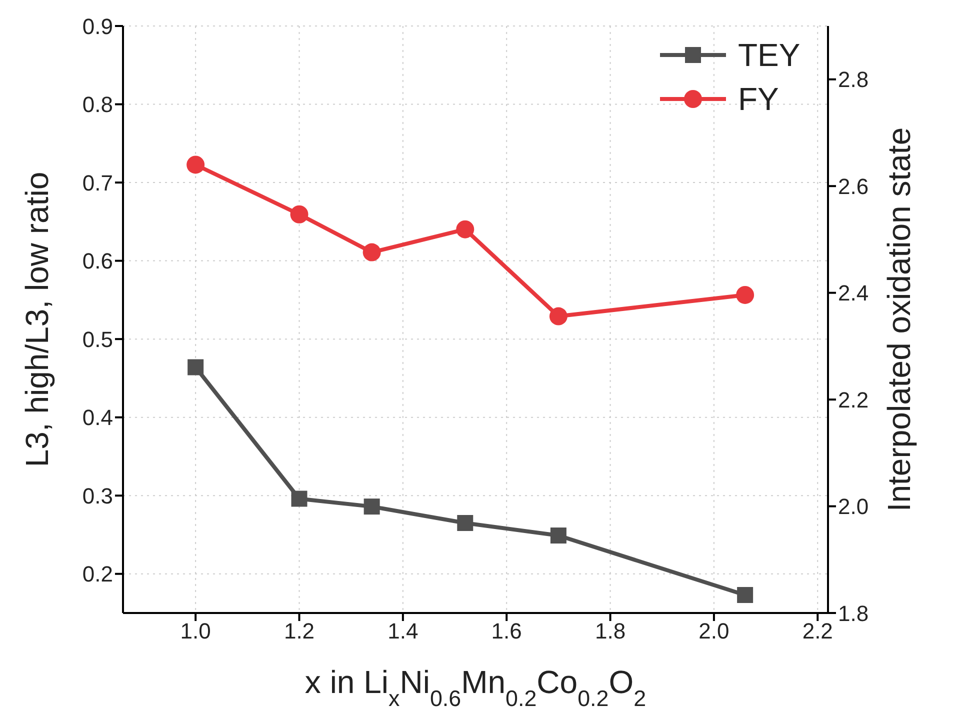 The image size is (959, 722). What do you see at coordinates (853, 79) in the screenshot?
I see `y2-tick-label: 2.8` at bounding box center [853, 79].